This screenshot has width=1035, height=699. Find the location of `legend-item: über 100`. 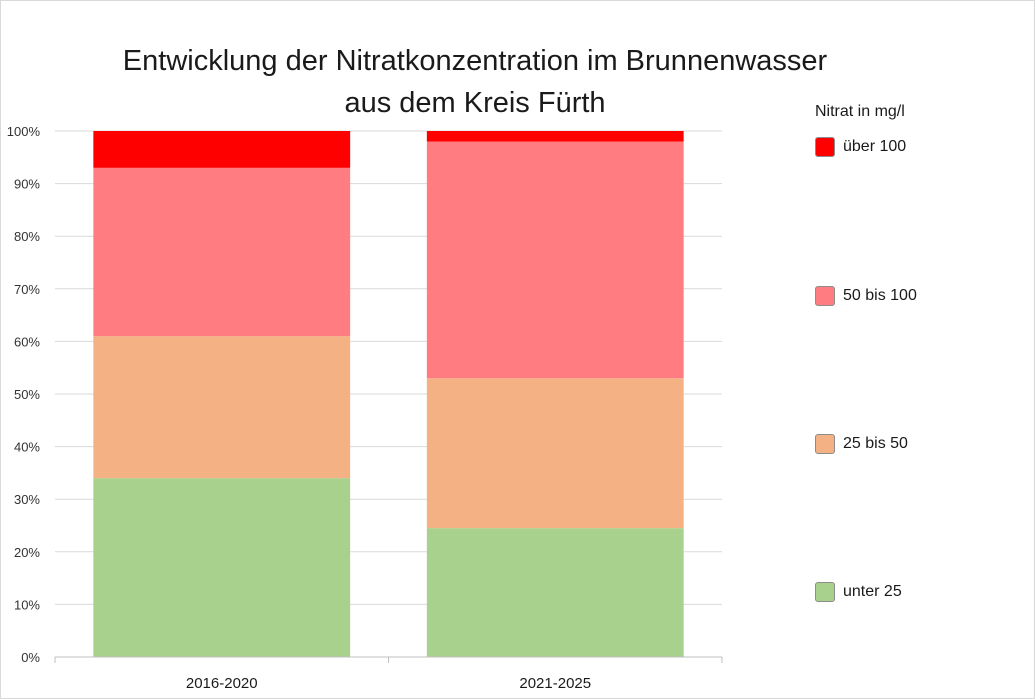

legend-item: über 100 is located at coordinates (860, 147).